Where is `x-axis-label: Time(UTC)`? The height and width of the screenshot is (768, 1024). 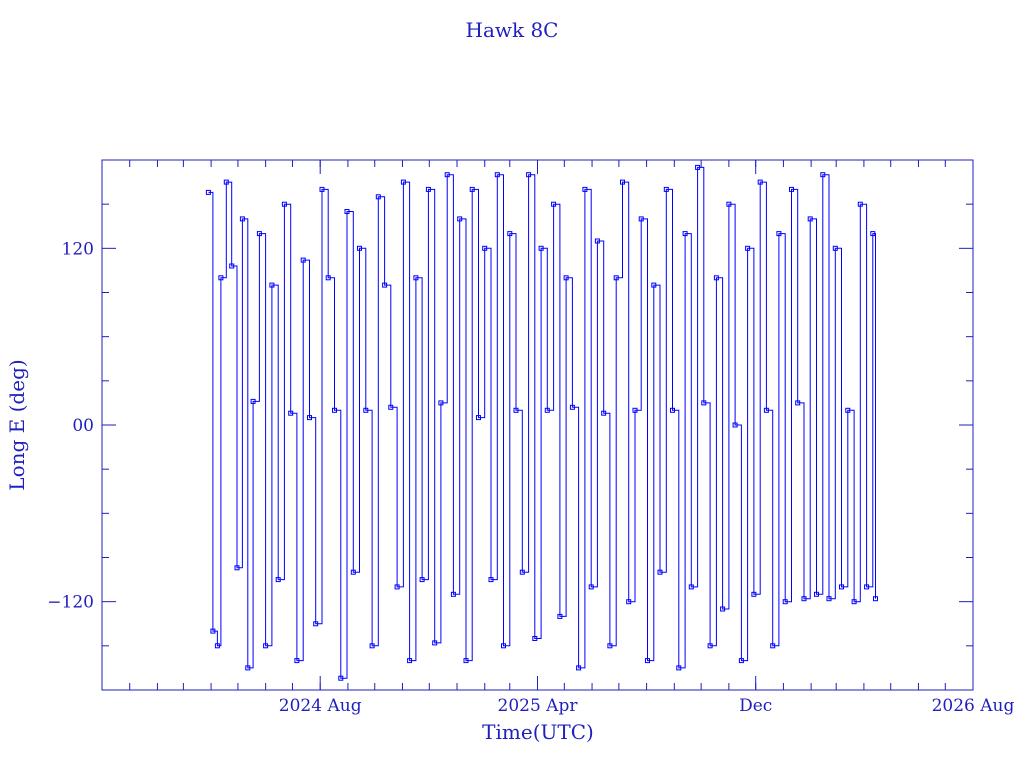 x-axis-label: Time(UTC) is located at coordinates (538, 732).